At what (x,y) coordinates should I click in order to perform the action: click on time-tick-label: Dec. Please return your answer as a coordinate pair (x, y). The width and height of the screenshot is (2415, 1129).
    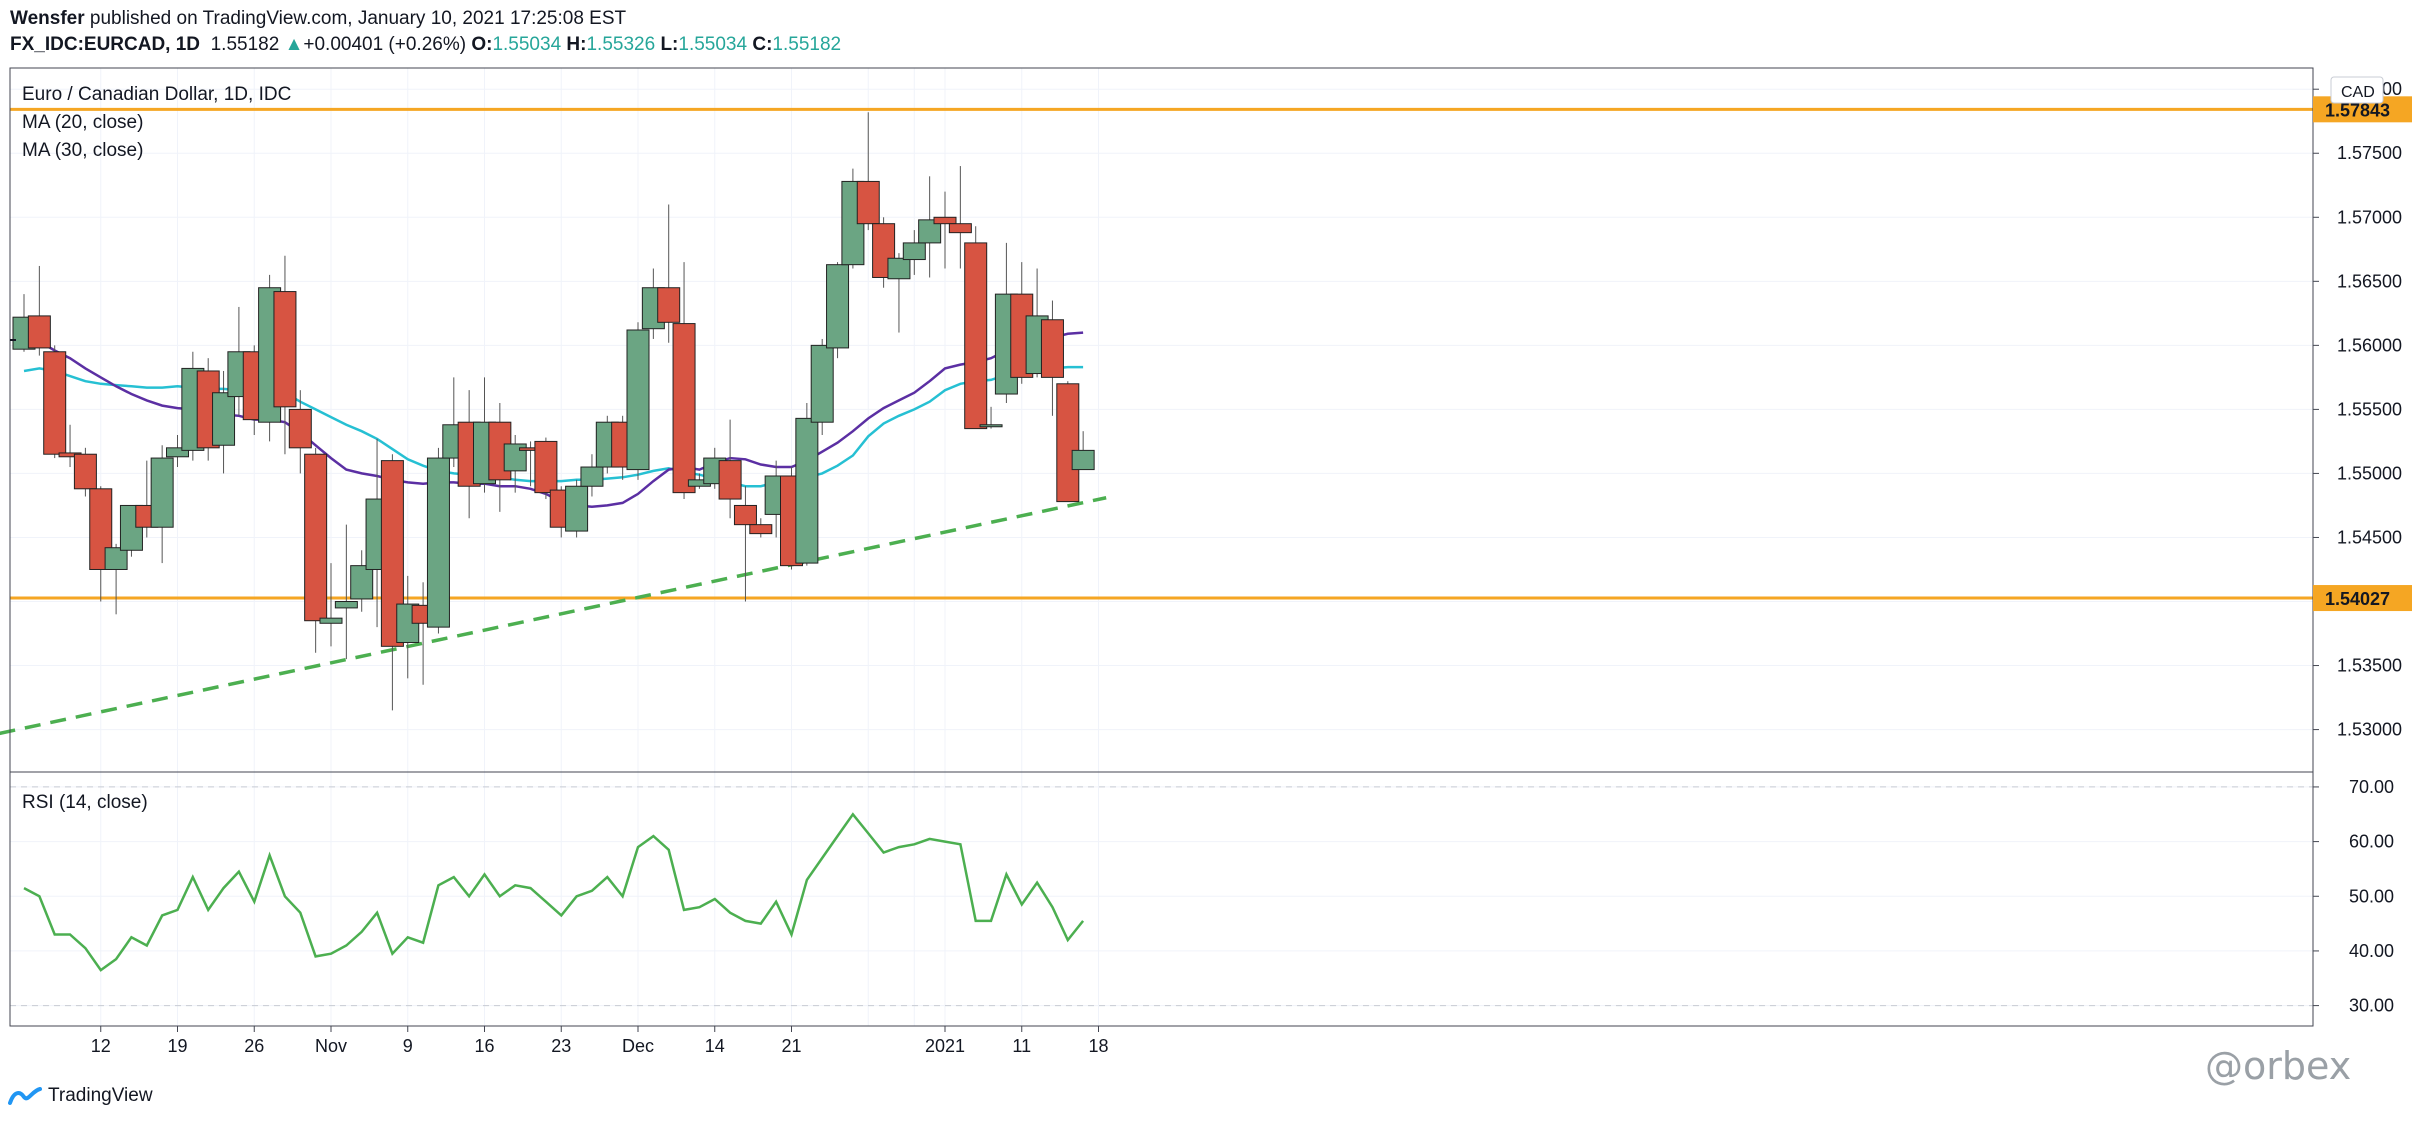
    Looking at the image, I should click on (638, 1046).